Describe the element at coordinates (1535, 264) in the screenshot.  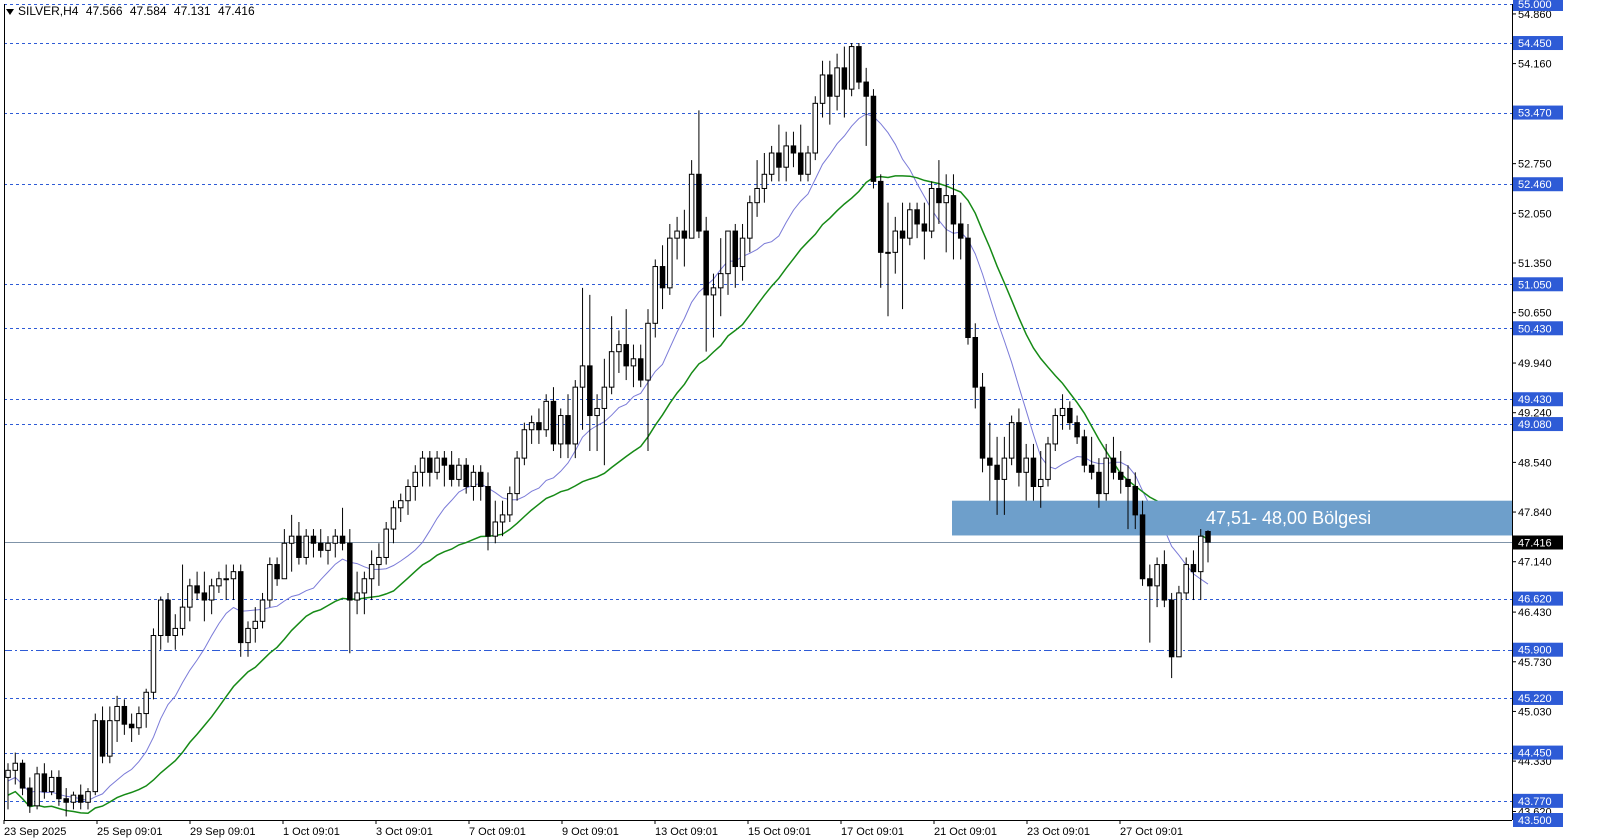
I see `y-tick-label: 51.350` at that location.